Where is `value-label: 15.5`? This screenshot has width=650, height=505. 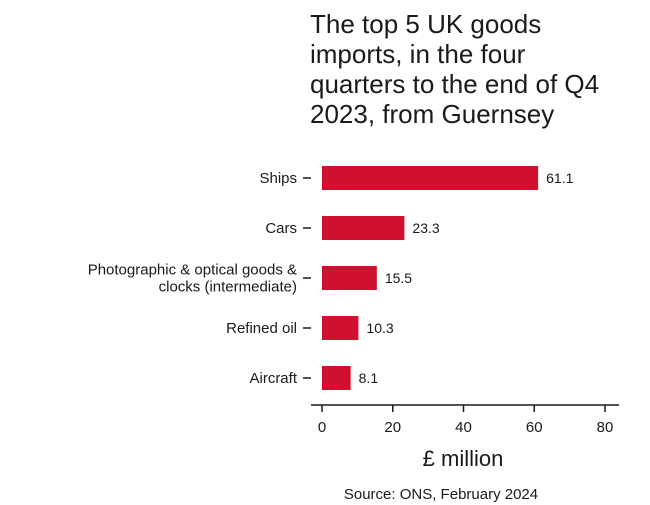 value-label: 15.5 is located at coordinates (398, 278).